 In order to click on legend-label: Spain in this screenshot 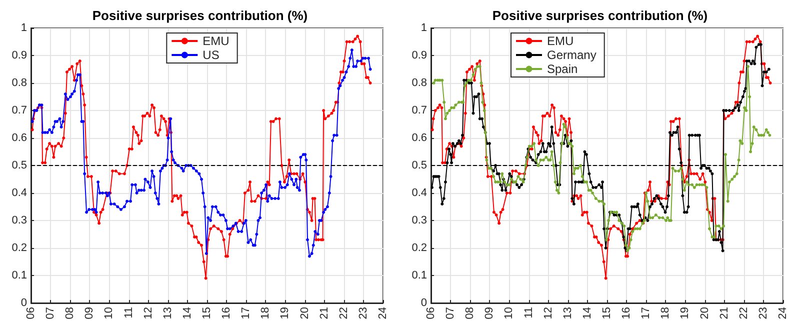, I will do `click(562, 69)`.